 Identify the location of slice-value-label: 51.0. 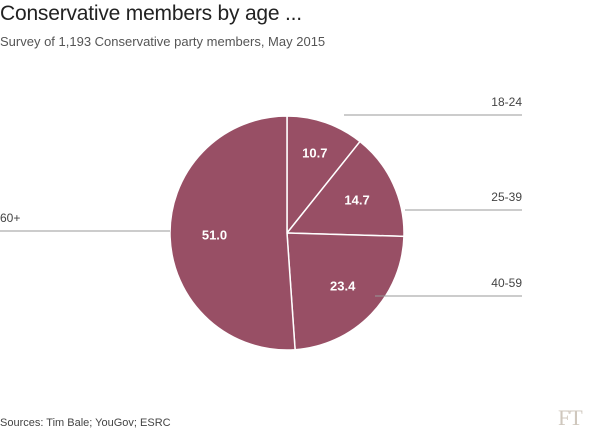
(214, 235).